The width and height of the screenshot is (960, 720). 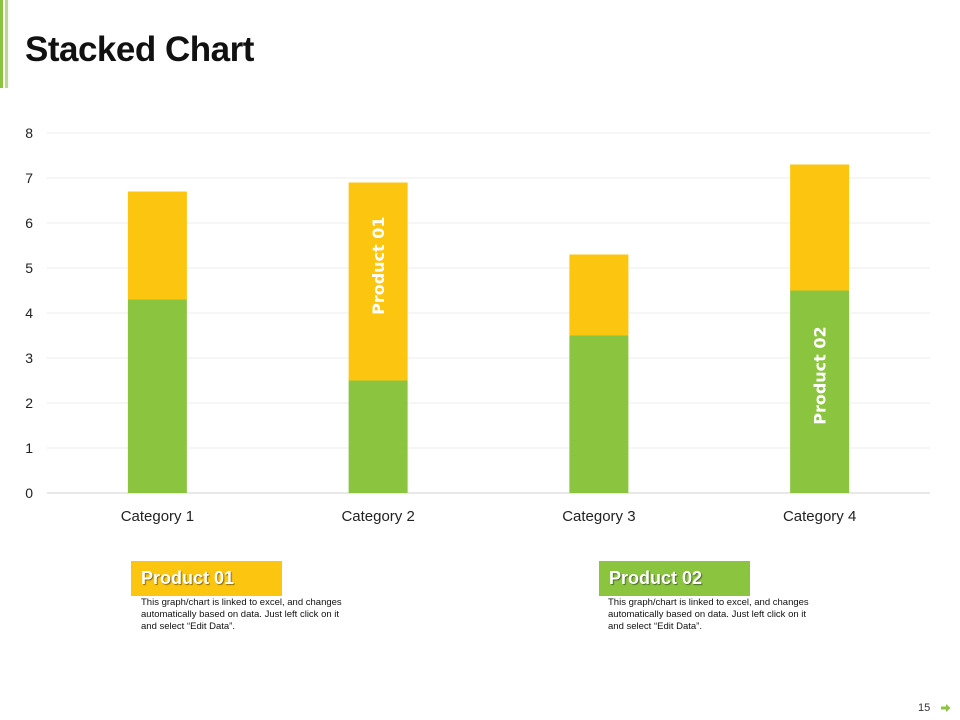 I want to click on y-tick-label: 0, so click(x=29, y=493).